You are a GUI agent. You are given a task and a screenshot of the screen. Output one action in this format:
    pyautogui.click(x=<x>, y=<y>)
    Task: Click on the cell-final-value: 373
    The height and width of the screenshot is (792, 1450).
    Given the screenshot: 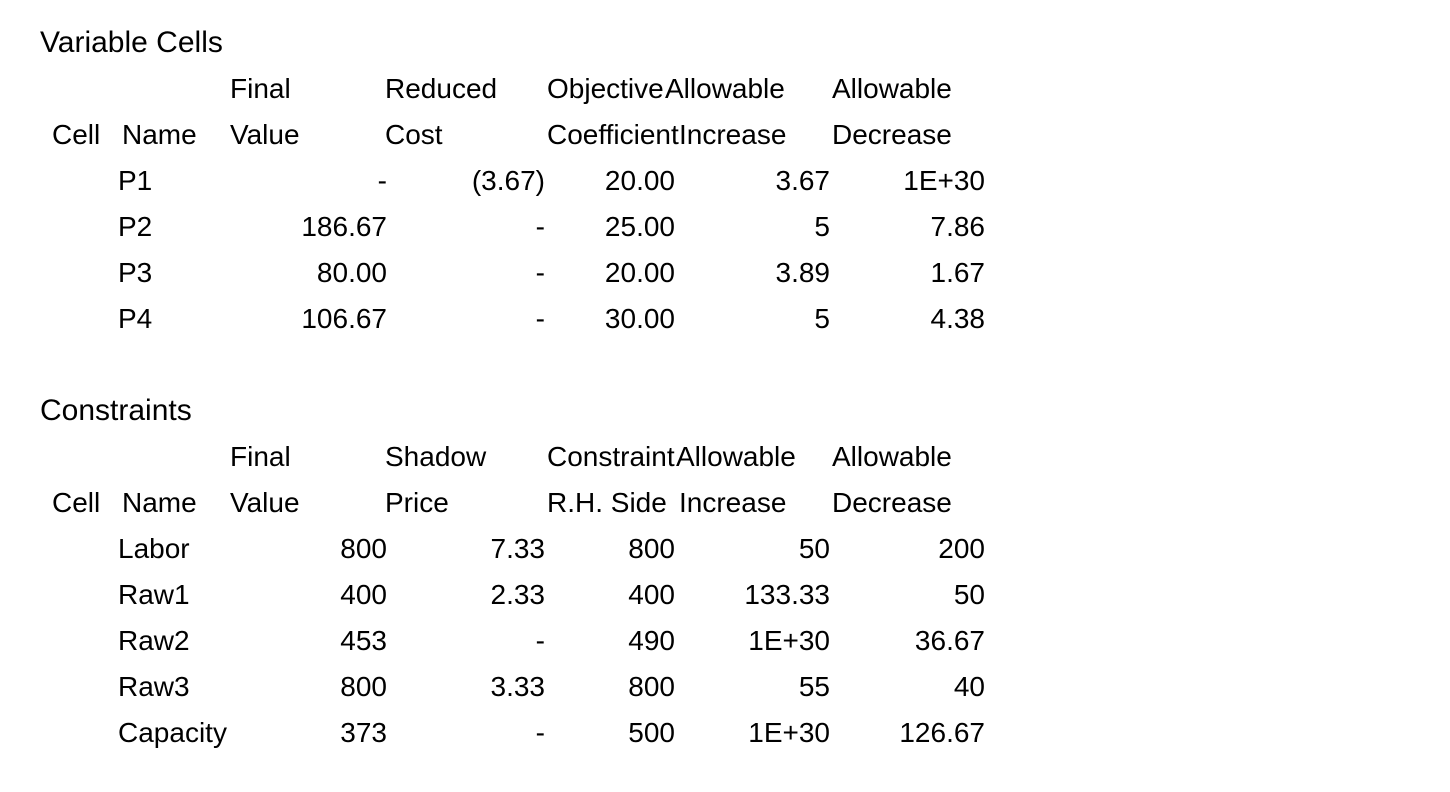 What is the action you would take?
    pyautogui.click(x=363, y=732)
    